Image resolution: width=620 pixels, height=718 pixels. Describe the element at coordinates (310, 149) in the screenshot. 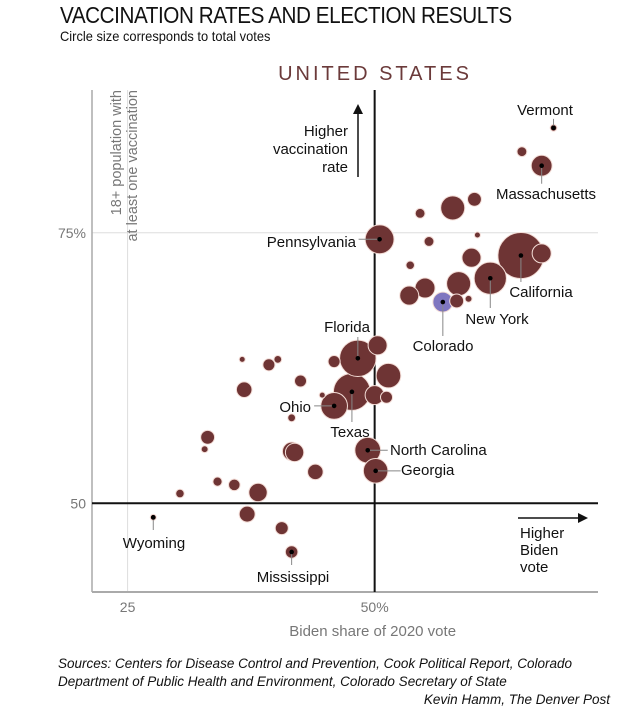

I see `annotation-higher-vaccination: vaccination` at that location.